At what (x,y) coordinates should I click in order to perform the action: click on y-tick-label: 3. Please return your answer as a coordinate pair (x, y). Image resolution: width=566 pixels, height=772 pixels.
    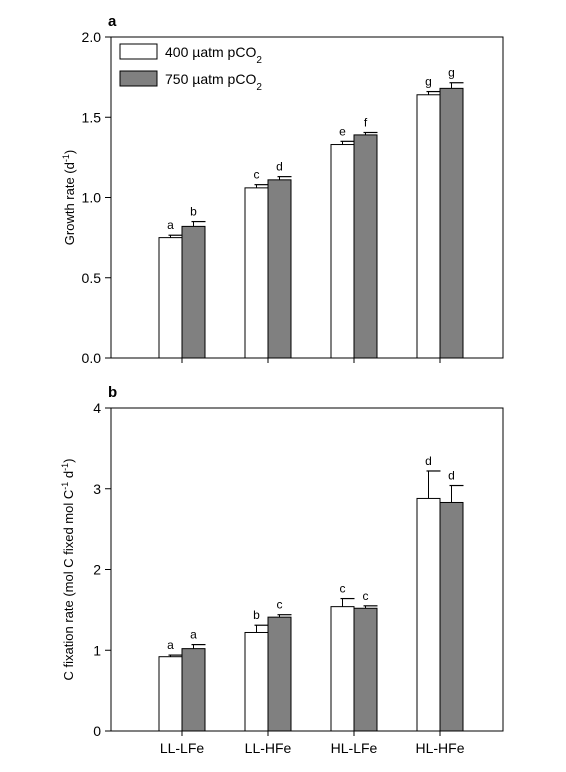
    Looking at the image, I should click on (97, 489).